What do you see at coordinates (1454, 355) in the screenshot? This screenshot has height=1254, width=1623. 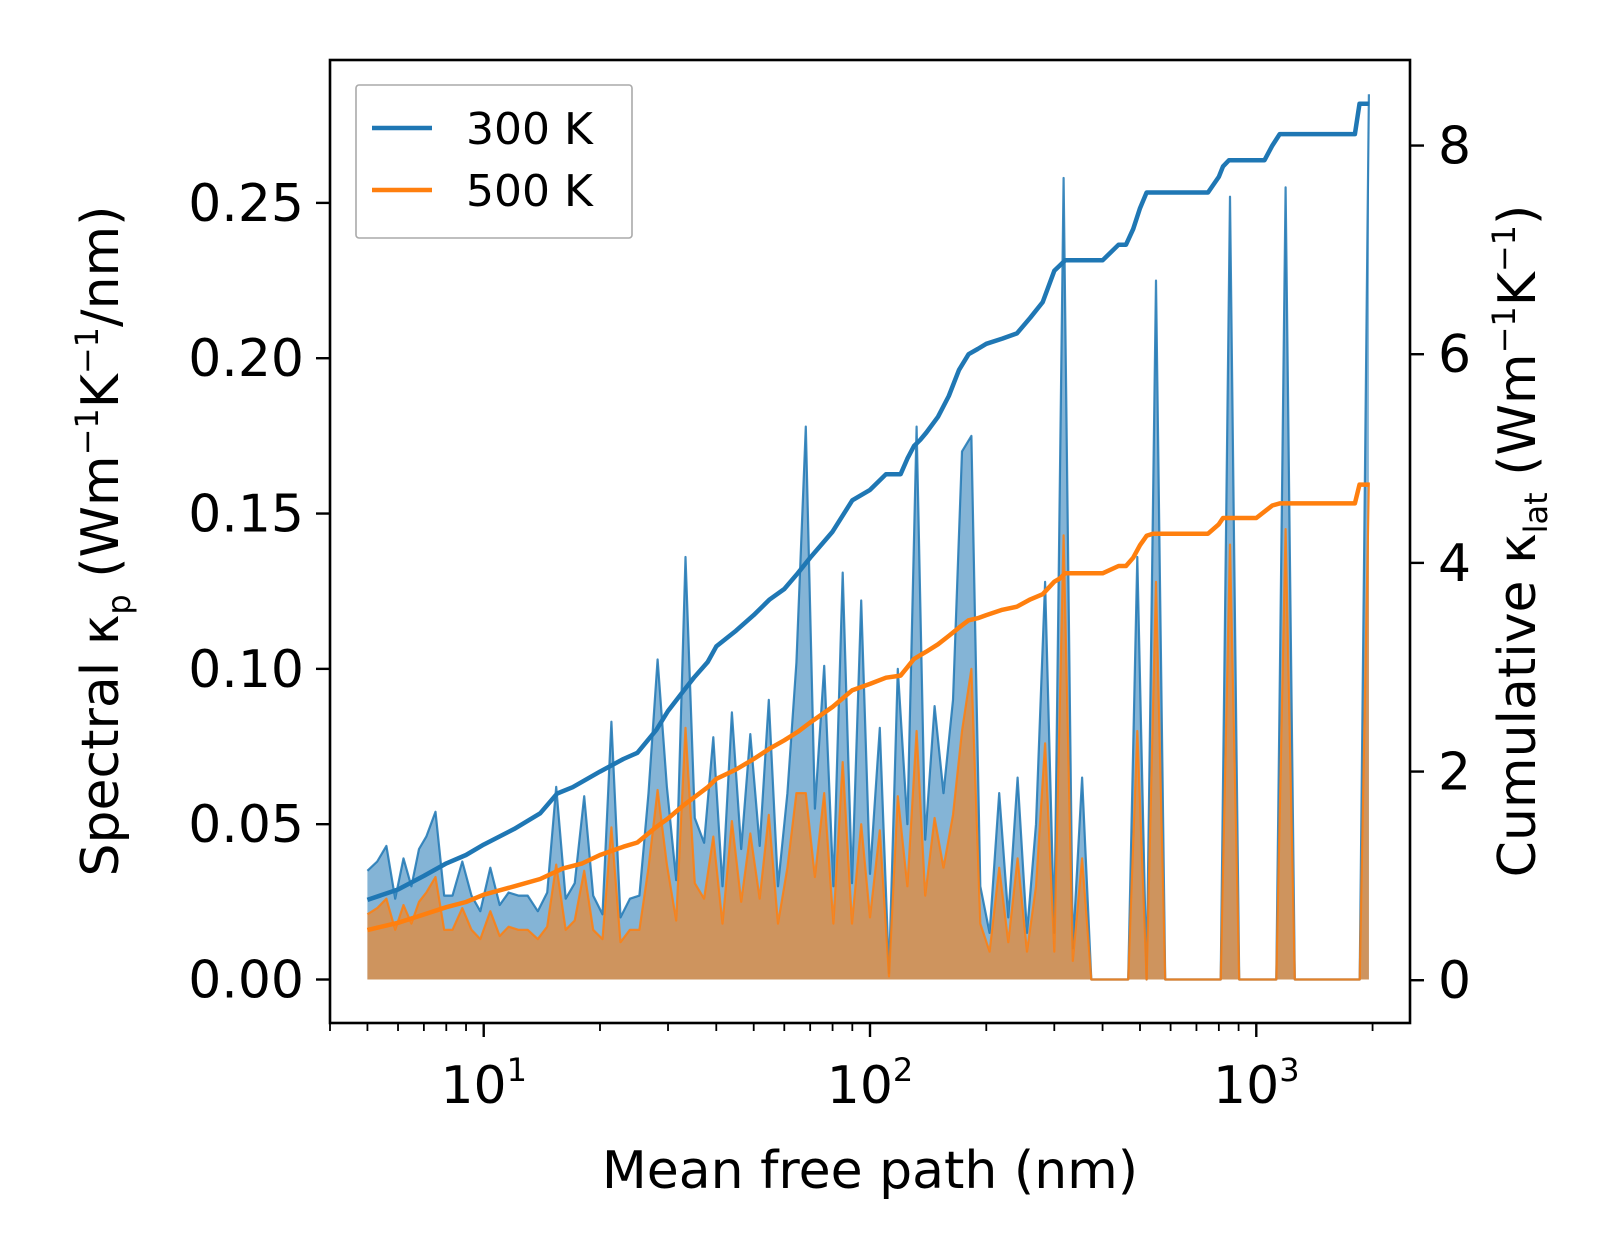 I see `y-right-tick-label: 6` at bounding box center [1454, 355].